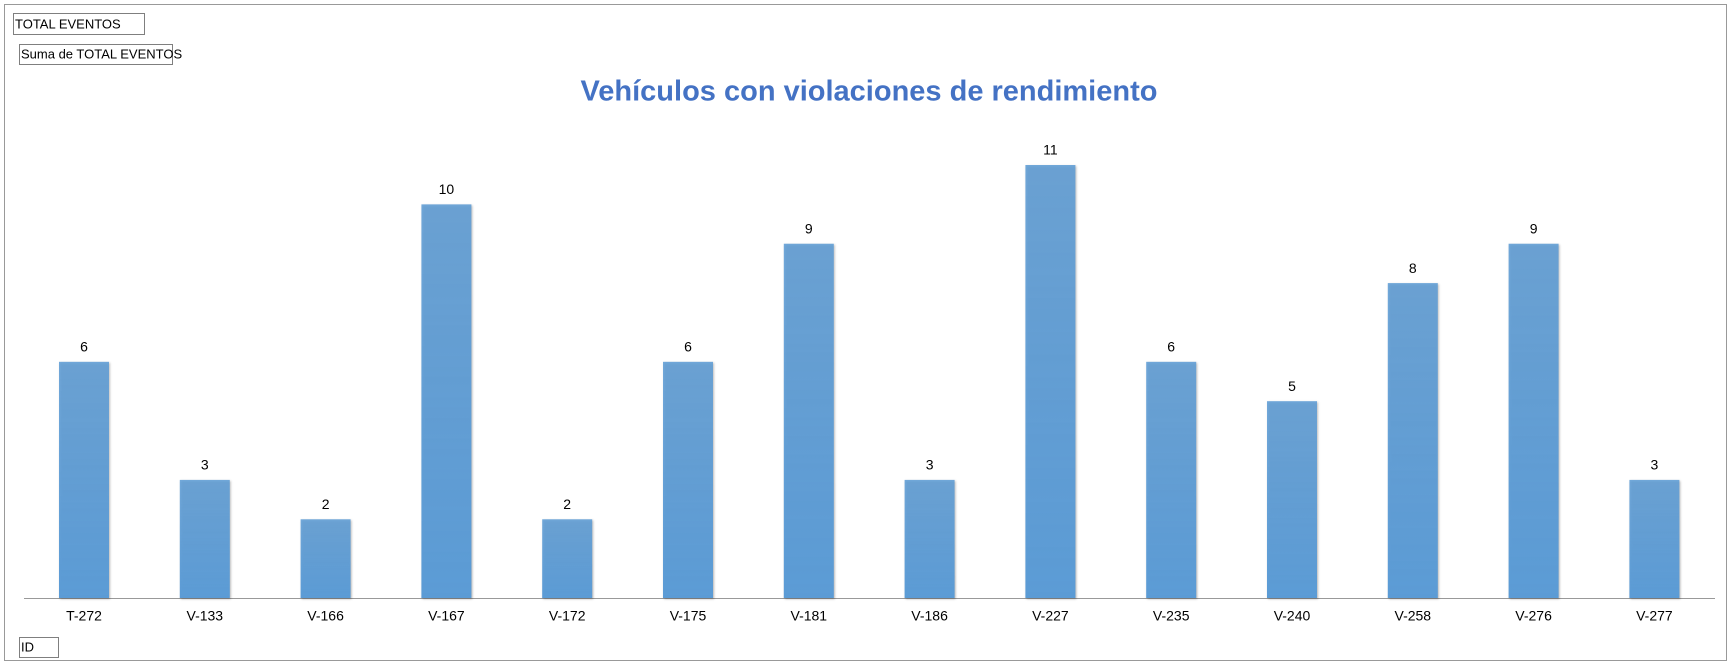 This screenshot has height=661, width=1728. I want to click on x-tick-label: V-175, so click(688, 616).